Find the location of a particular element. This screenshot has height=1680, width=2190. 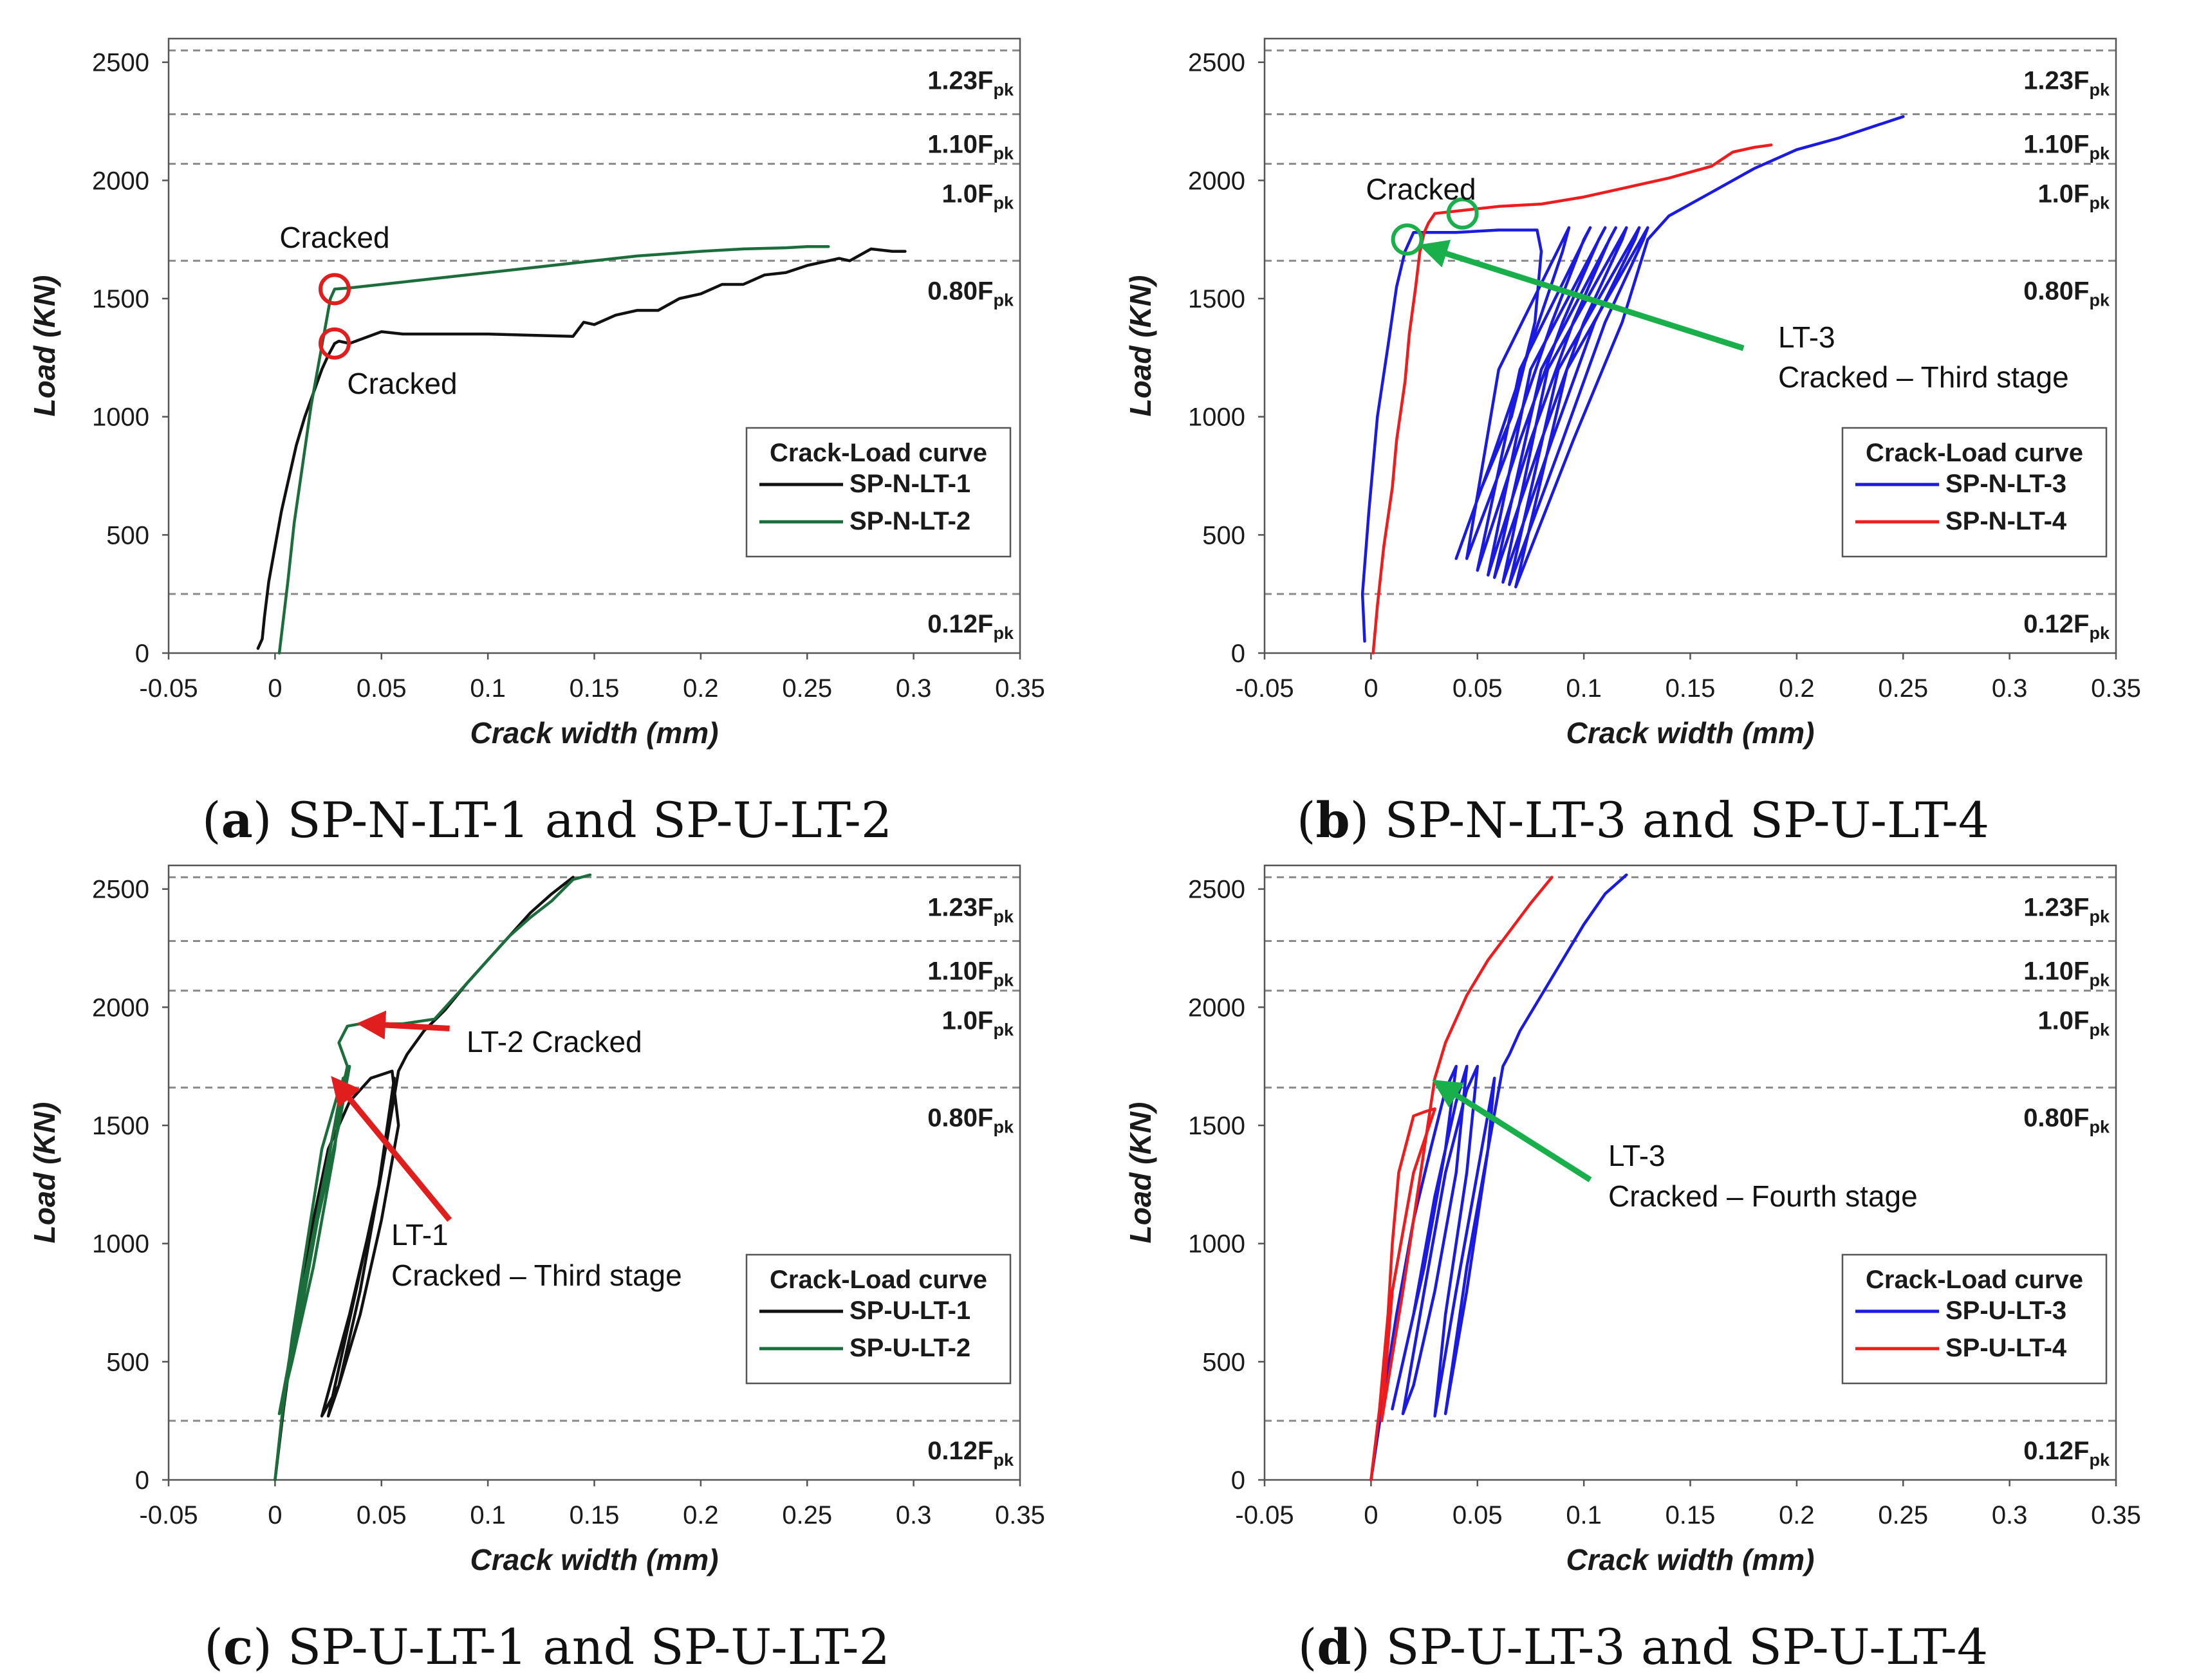

caption-letter: b is located at coordinates (1332, 820).